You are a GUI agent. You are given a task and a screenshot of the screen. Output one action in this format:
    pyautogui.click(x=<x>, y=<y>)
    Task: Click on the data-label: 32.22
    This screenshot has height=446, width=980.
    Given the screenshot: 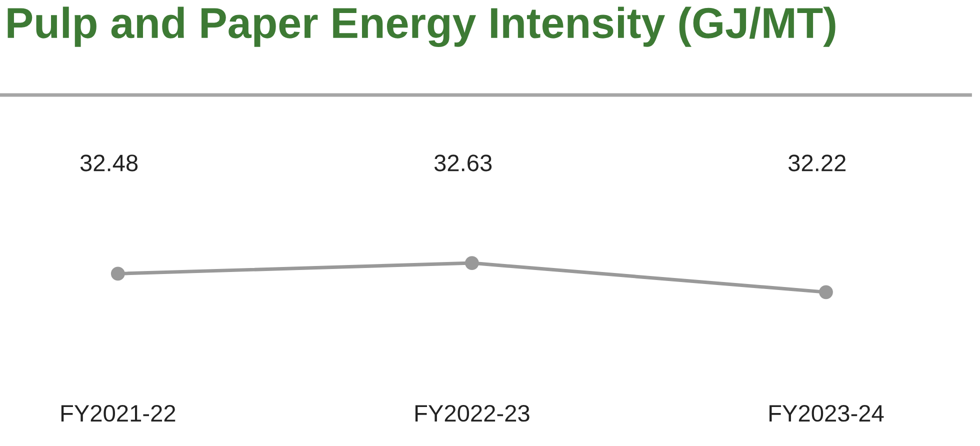 What is the action you would take?
    pyautogui.click(x=817, y=163)
    